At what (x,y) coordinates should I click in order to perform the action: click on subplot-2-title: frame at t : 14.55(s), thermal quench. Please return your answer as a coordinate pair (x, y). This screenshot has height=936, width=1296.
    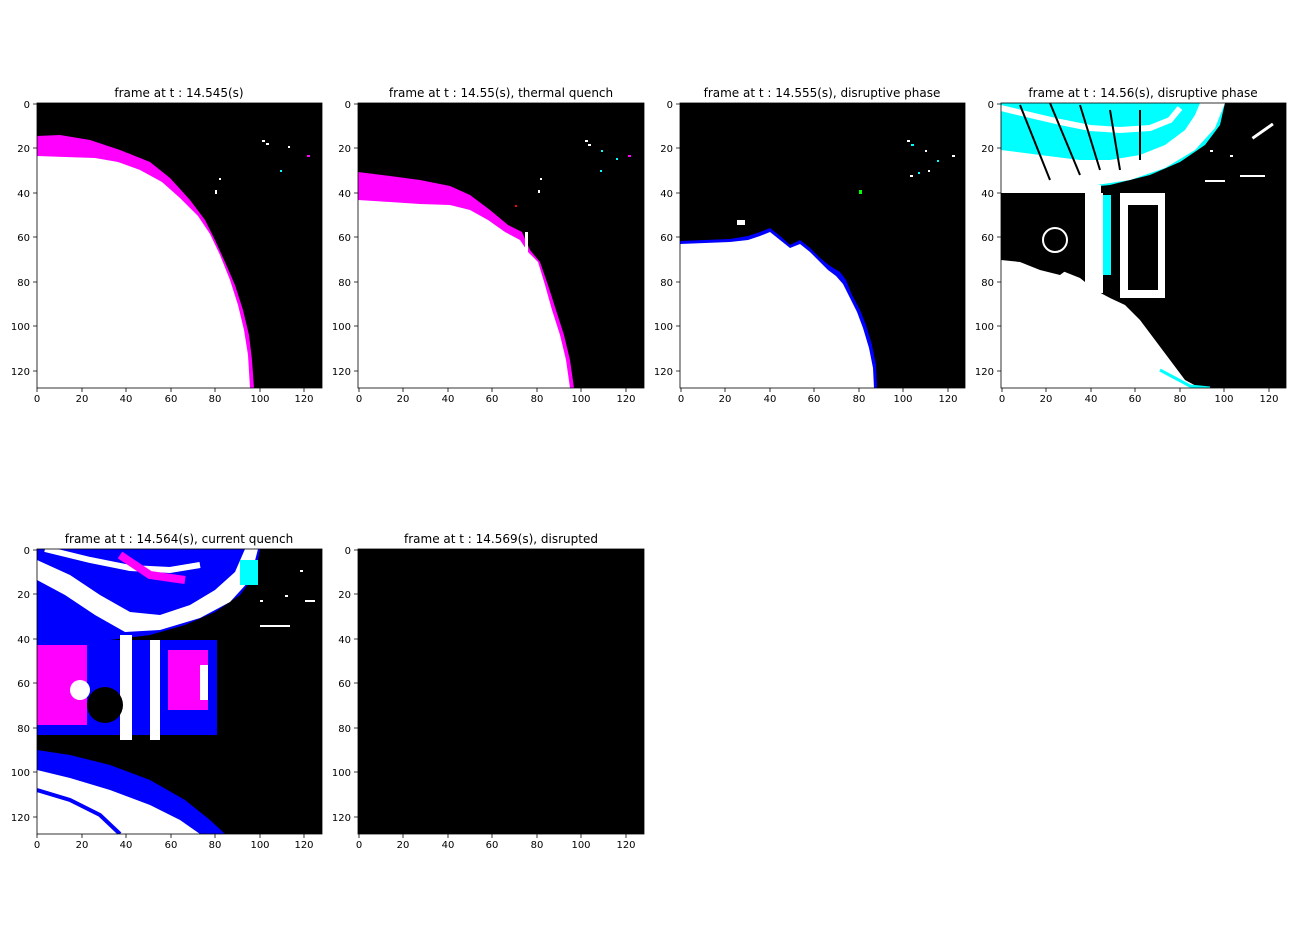
    Looking at the image, I should click on (501, 93).